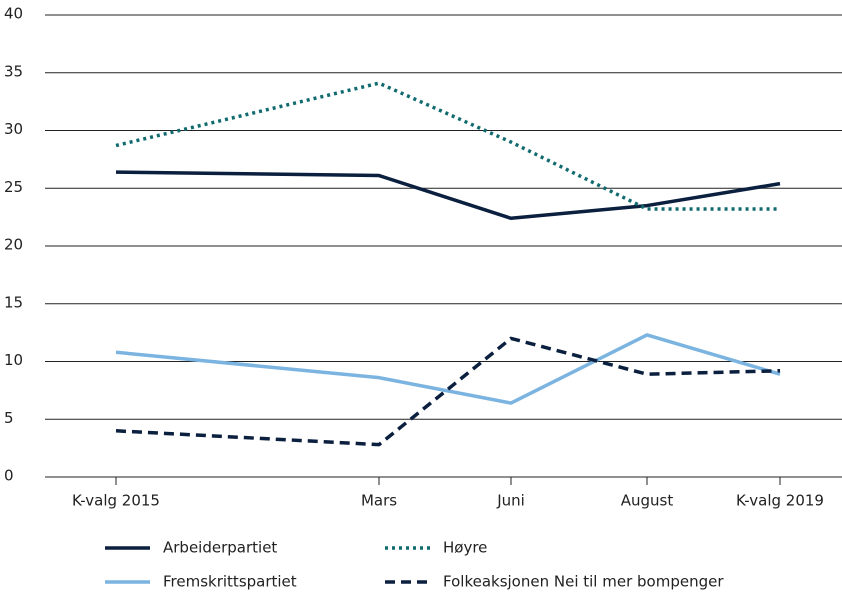 The image size is (842, 597). Describe the element at coordinates (13, 245) in the screenshot. I see `y-tick-label: 20` at that location.